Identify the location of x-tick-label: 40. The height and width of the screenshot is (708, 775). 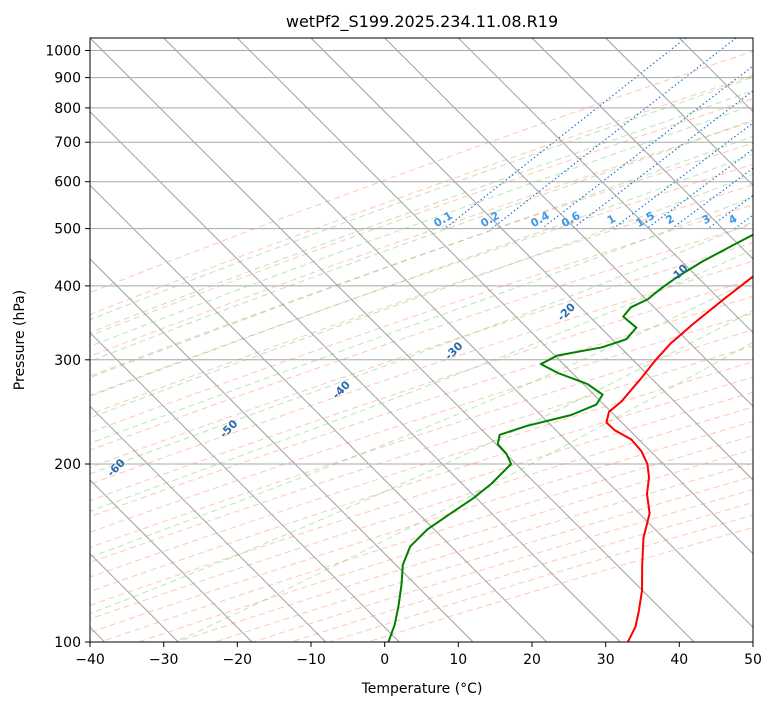
(679, 660).